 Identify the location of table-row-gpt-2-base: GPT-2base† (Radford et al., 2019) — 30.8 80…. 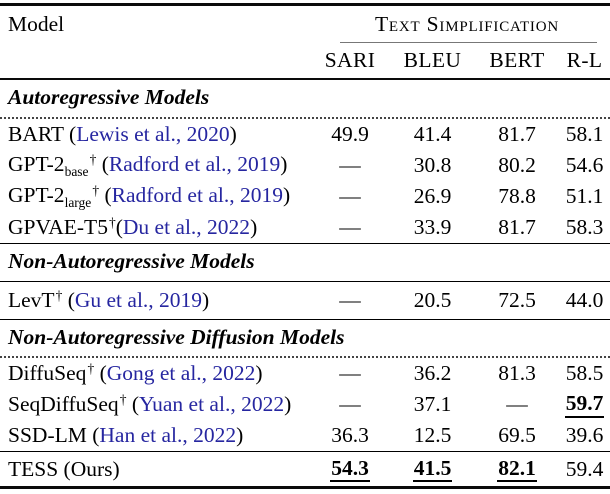
(305, 165).